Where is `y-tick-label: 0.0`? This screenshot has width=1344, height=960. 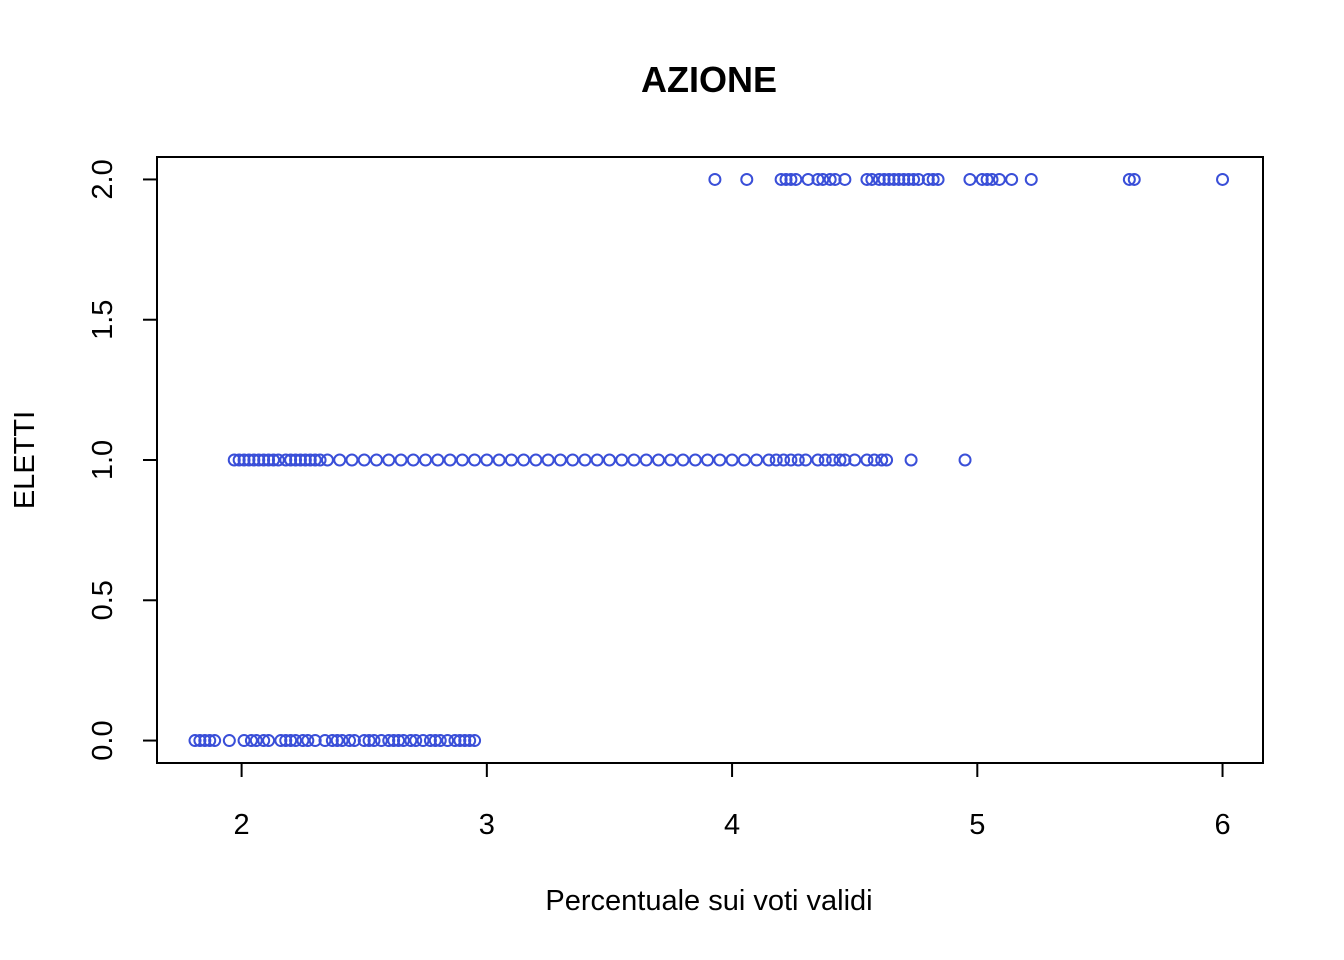
y-tick-label: 0.0 is located at coordinates (103, 740).